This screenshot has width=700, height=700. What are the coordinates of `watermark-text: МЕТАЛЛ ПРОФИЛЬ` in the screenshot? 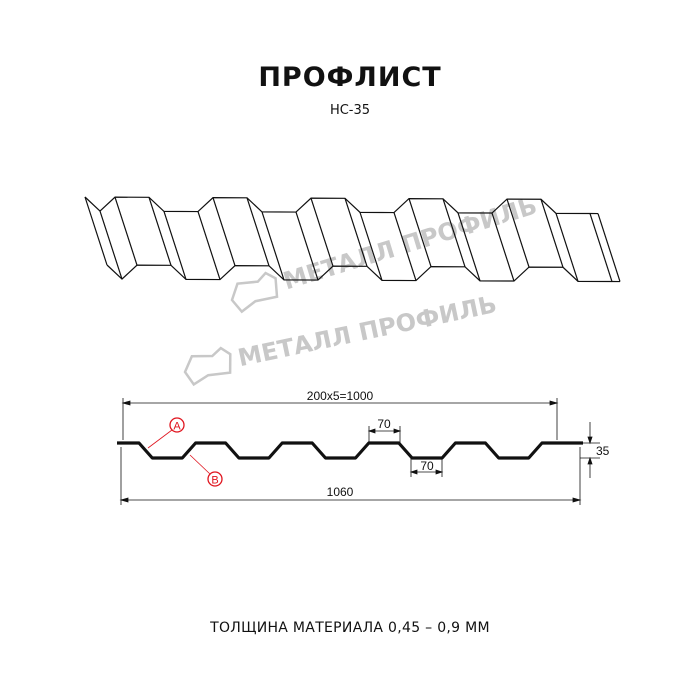 It's located at (367, 331).